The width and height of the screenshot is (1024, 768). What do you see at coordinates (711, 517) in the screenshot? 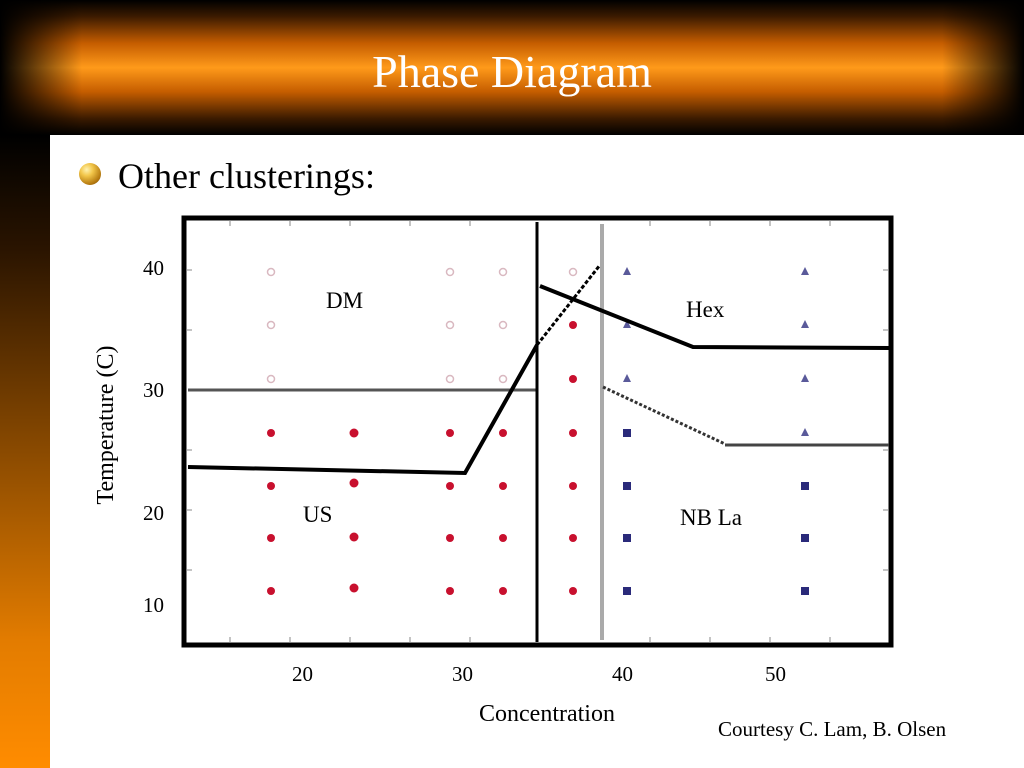
I see `phase-label-nbla: NB La` at bounding box center [711, 517].